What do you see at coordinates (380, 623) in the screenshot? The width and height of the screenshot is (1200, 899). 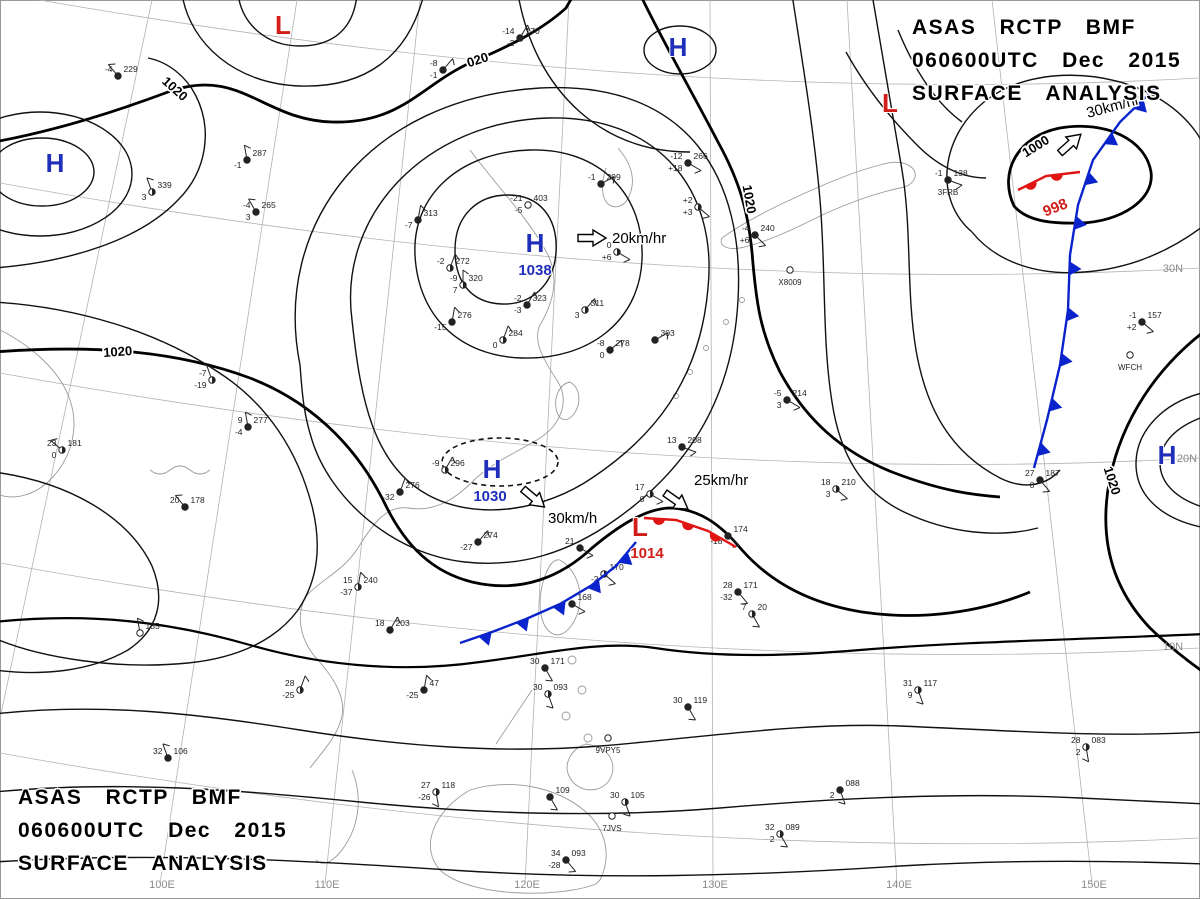 I see `station-temp: 18` at bounding box center [380, 623].